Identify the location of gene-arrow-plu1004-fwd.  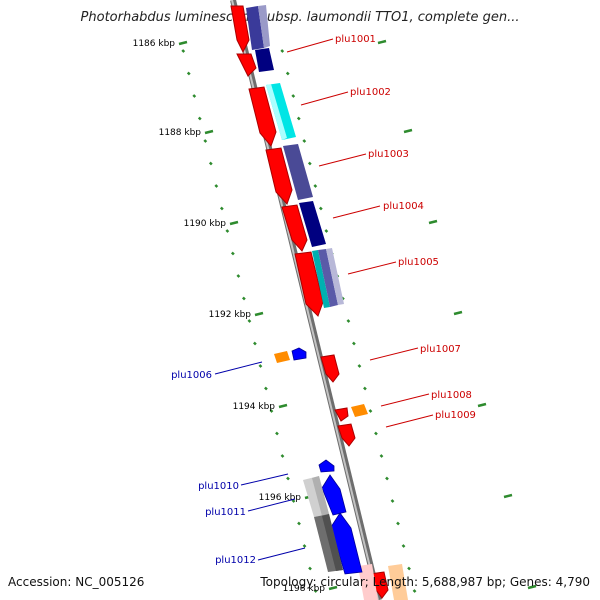
(294, 228).